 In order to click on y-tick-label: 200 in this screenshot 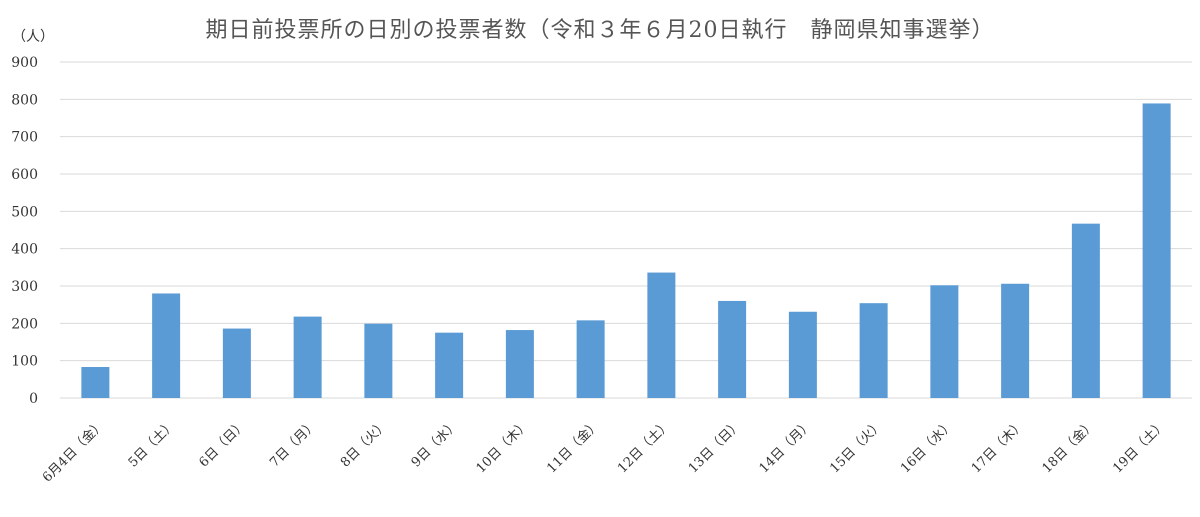, I will do `click(24, 324)`.